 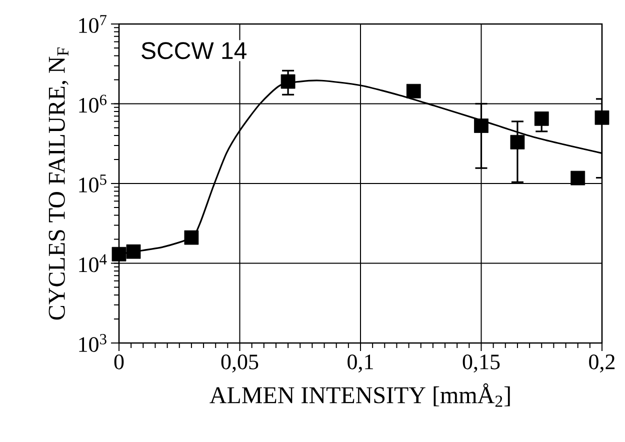 What do you see at coordinates (93, 24) in the screenshot?
I see `y-tick-label: 10$^{7}$` at bounding box center [93, 24].